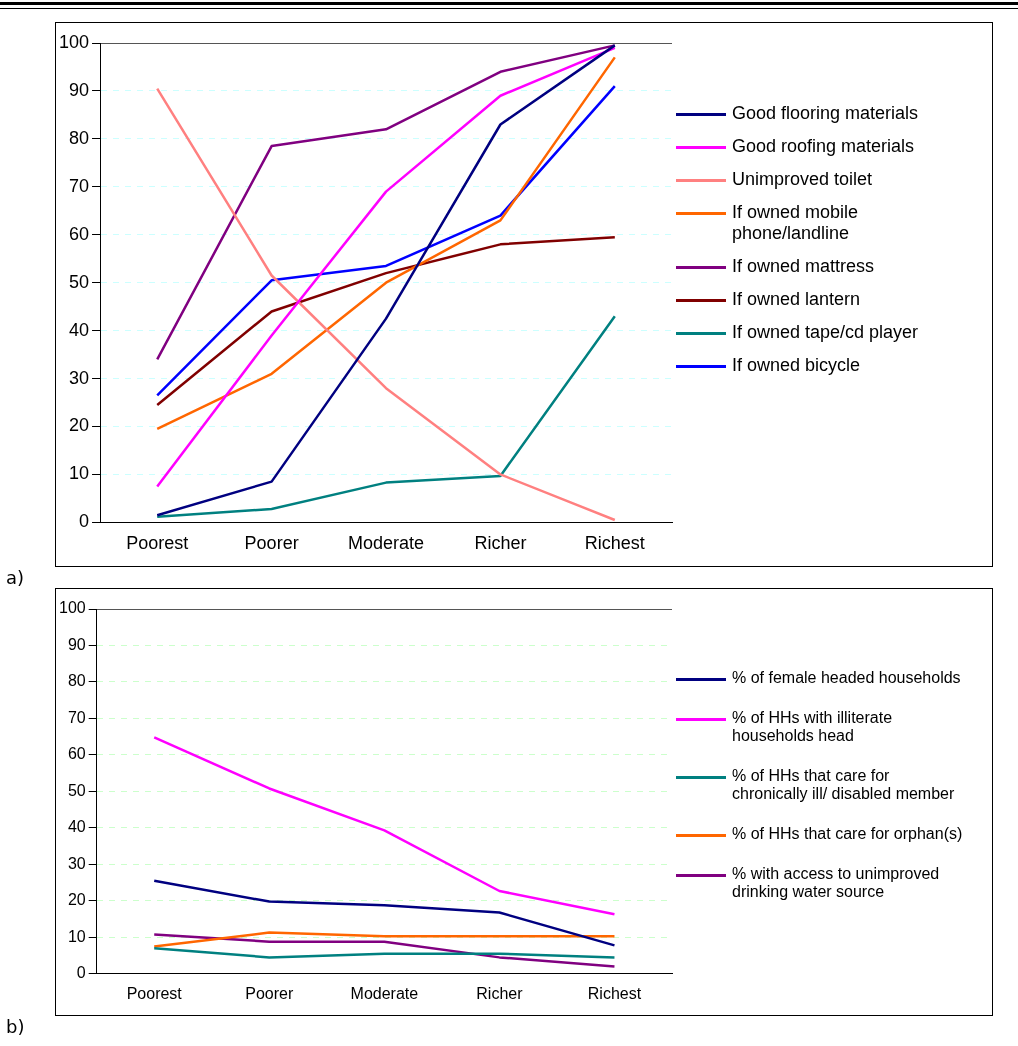 This screenshot has width=1018, height=1046. Describe the element at coordinates (844, 785) in the screenshot. I see `legend-label: % of HHs that care for chronically ill/ disabled member` at that location.